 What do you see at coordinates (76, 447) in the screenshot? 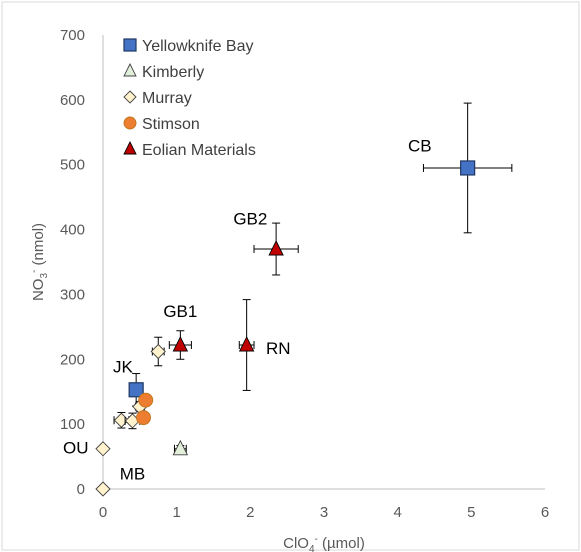
I see `point-label: OU` at bounding box center [76, 447].